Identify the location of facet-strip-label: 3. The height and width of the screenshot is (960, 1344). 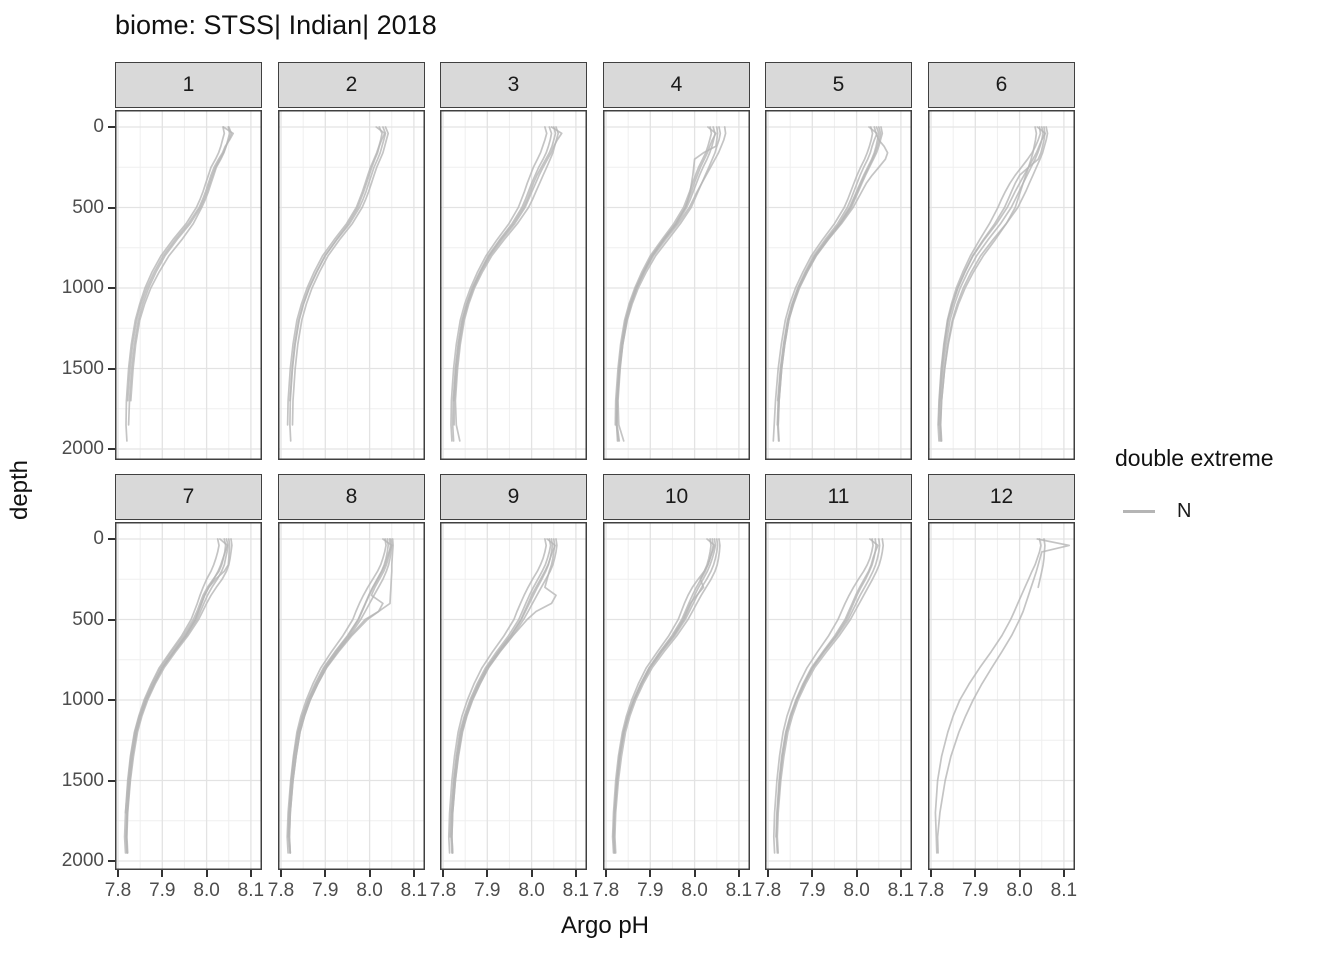
(513, 84).